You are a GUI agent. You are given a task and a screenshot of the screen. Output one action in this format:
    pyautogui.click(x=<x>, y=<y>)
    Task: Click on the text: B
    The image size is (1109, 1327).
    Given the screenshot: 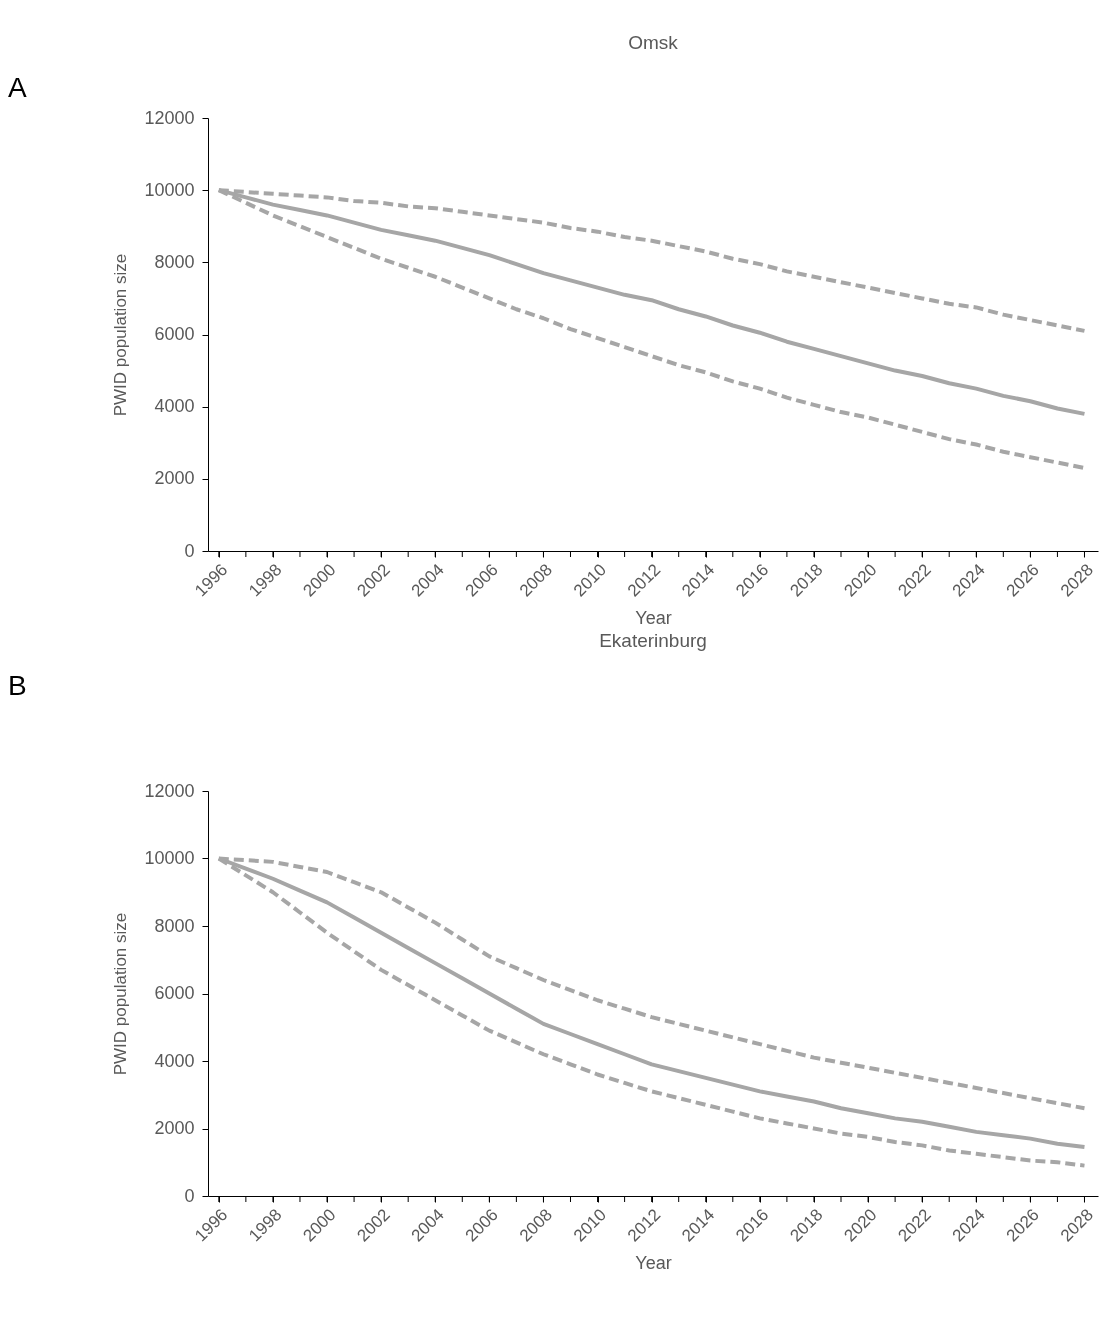 What is the action you would take?
    pyautogui.click(x=17, y=685)
    